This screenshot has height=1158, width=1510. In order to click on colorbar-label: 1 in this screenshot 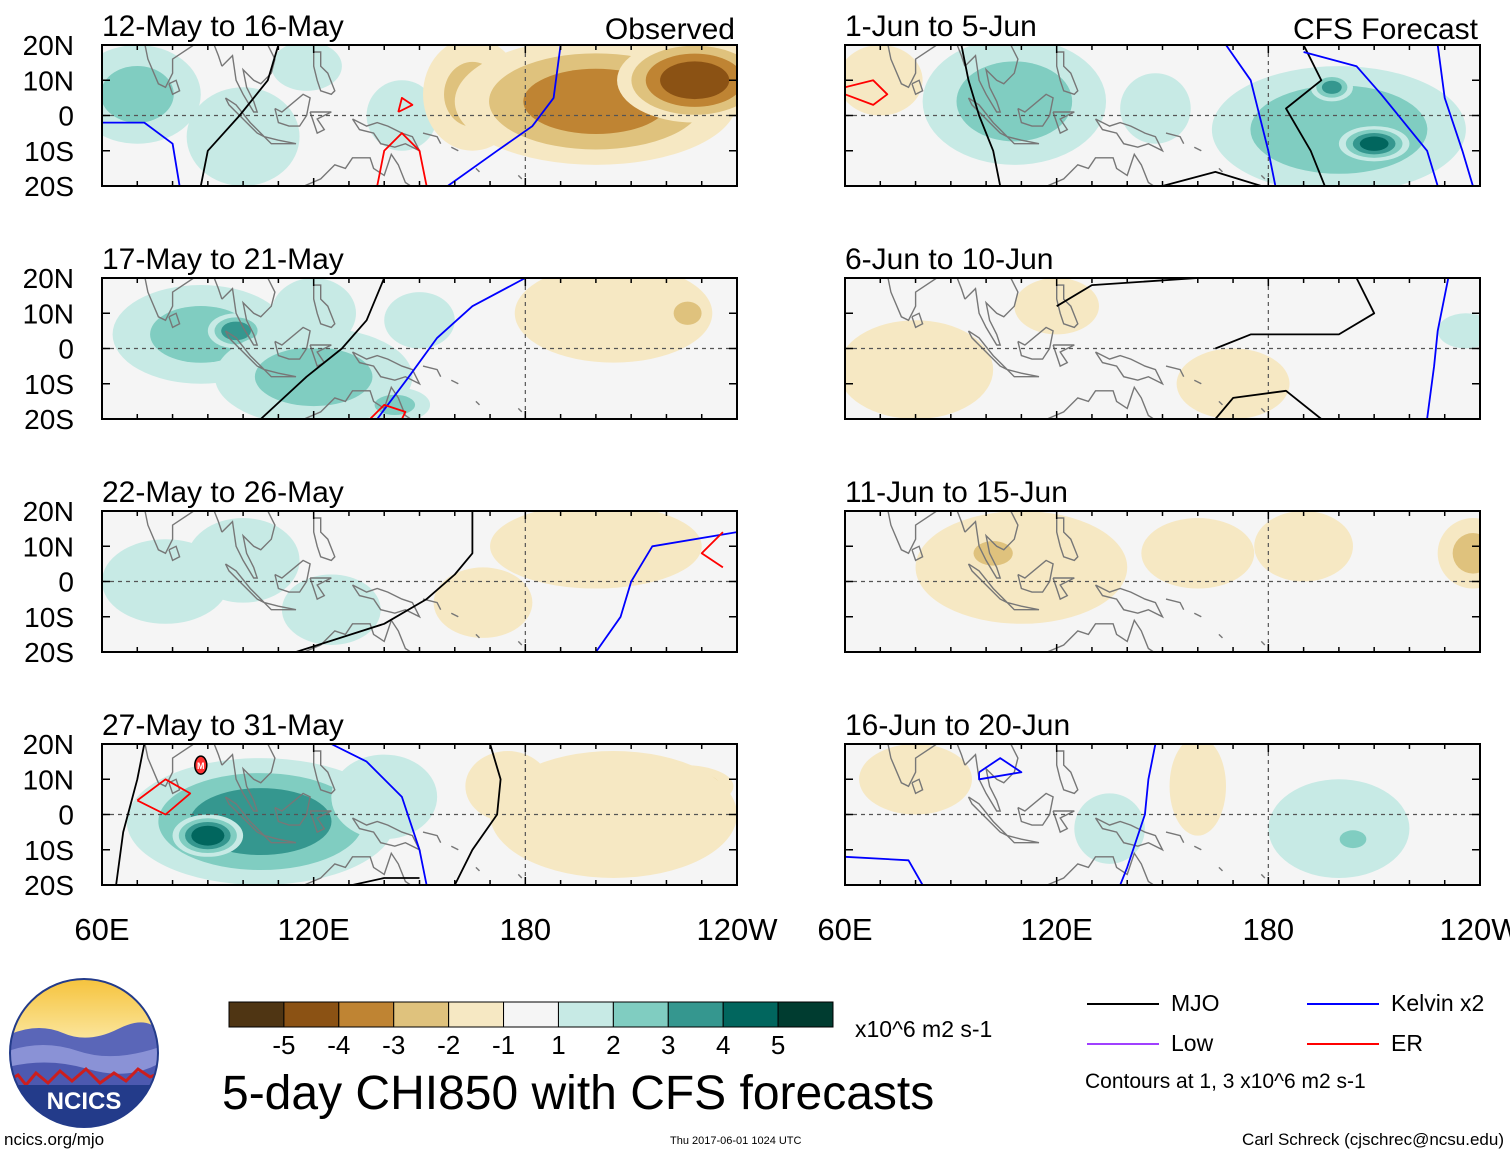, I will do `click(558, 1045)`.